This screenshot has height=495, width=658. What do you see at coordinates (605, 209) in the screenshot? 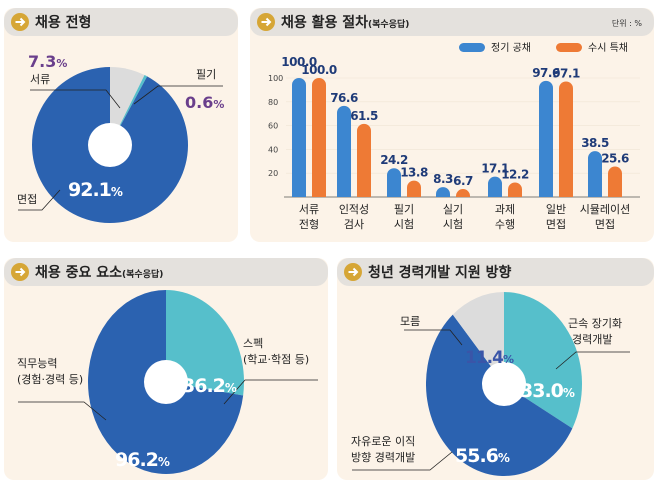
I see `x-category-label: 시뮬레이션` at bounding box center [605, 209].